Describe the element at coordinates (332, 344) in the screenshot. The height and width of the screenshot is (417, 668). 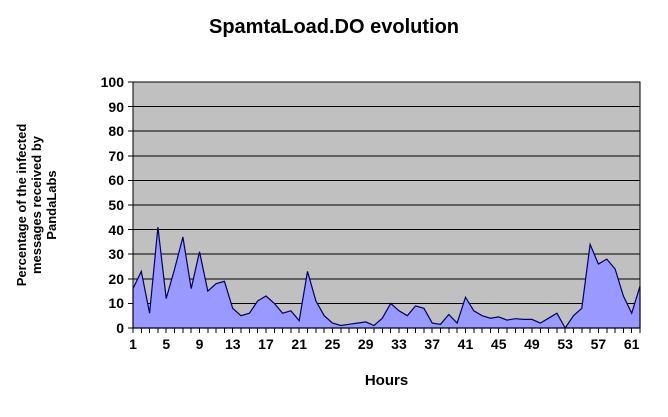
I see `x-tick-label: 25` at that location.